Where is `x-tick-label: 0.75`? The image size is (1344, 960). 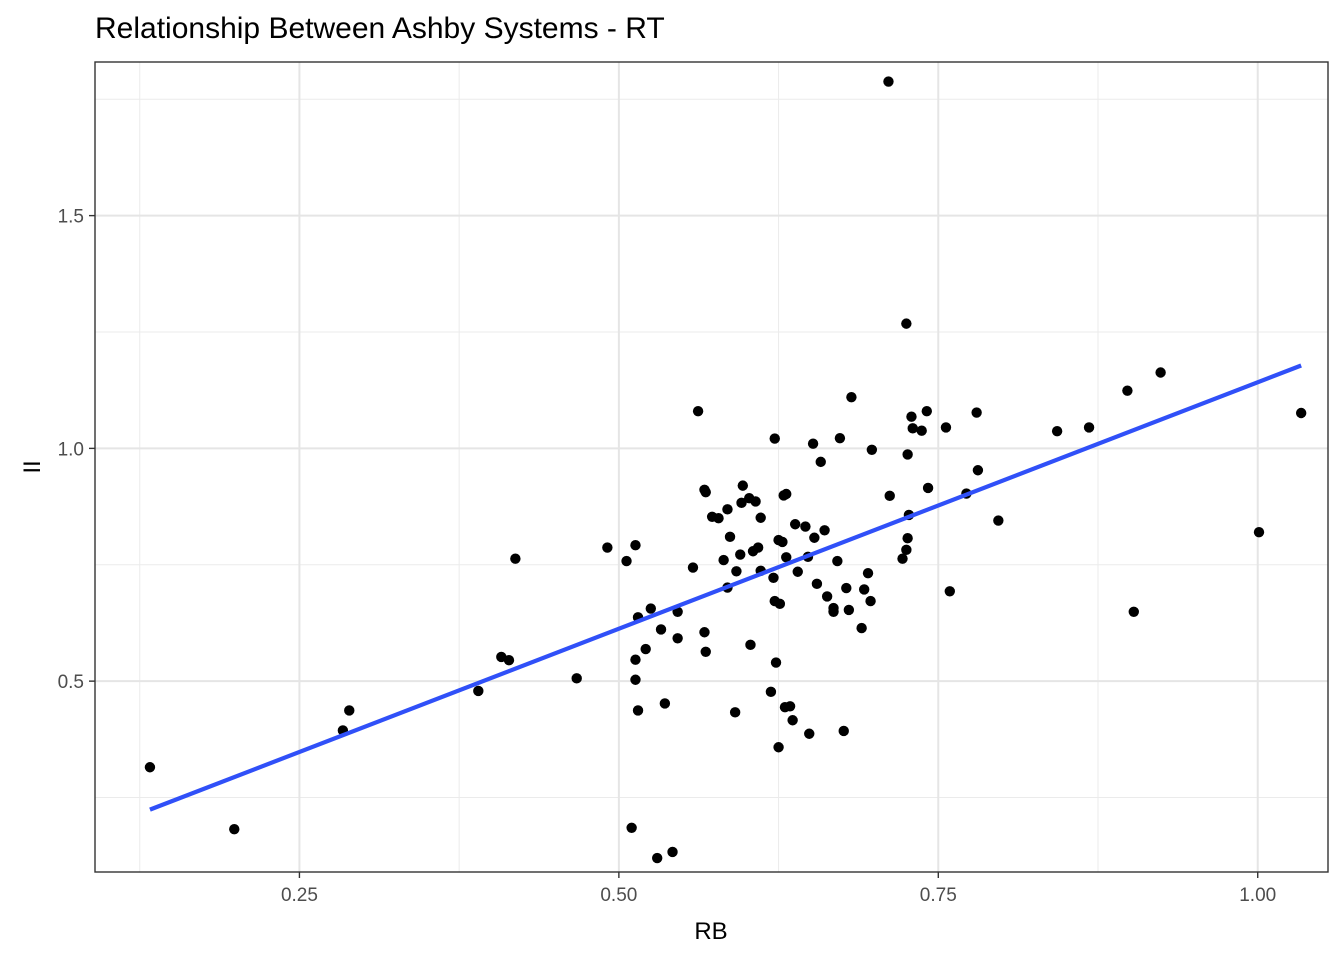
x-tick-label: 0.75 is located at coordinates (938, 895).